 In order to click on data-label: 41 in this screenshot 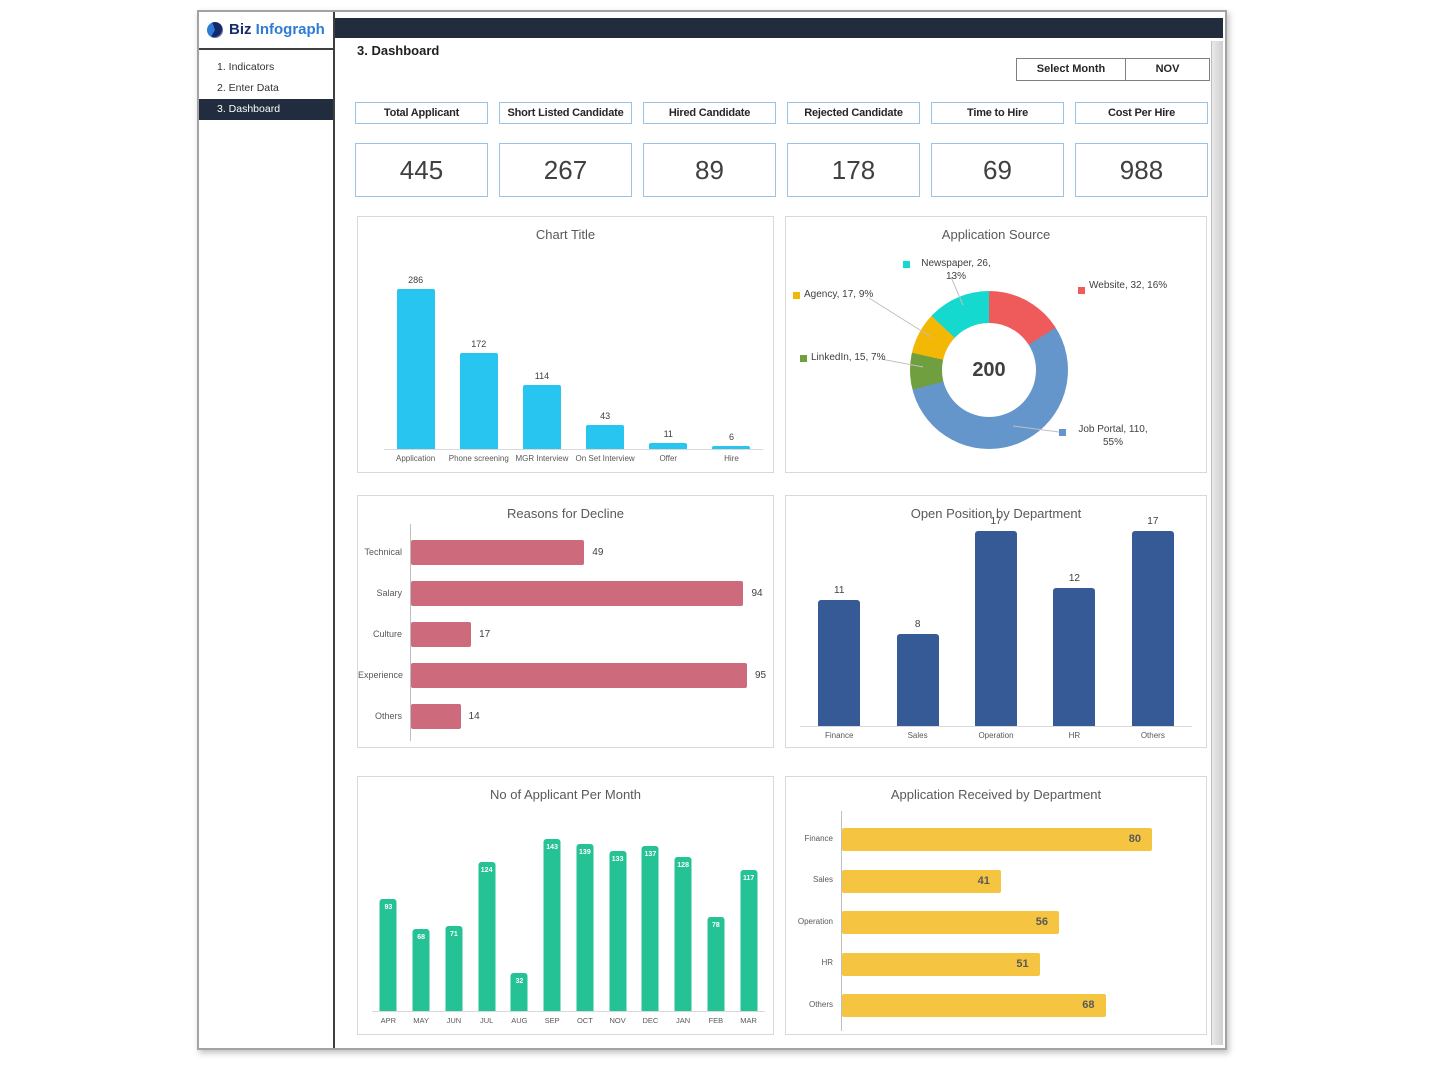, I will do `click(983, 880)`.